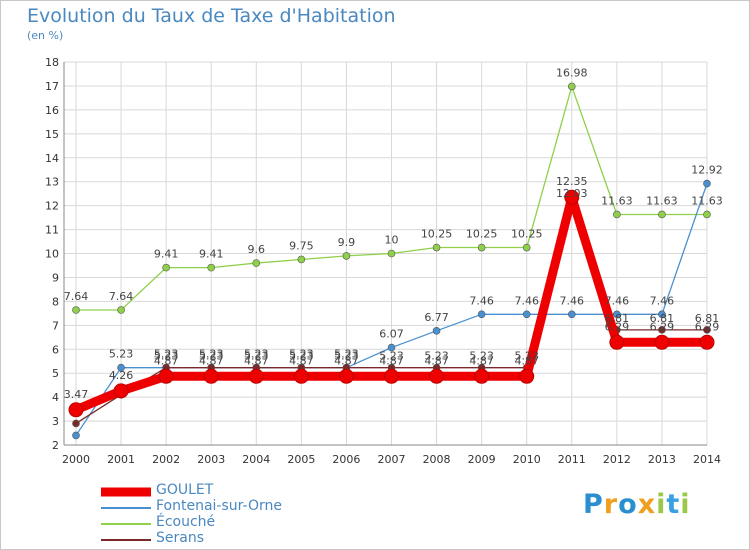 This screenshot has height=550, width=750. I want to click on data-label: 9.9, so click(347, 242).